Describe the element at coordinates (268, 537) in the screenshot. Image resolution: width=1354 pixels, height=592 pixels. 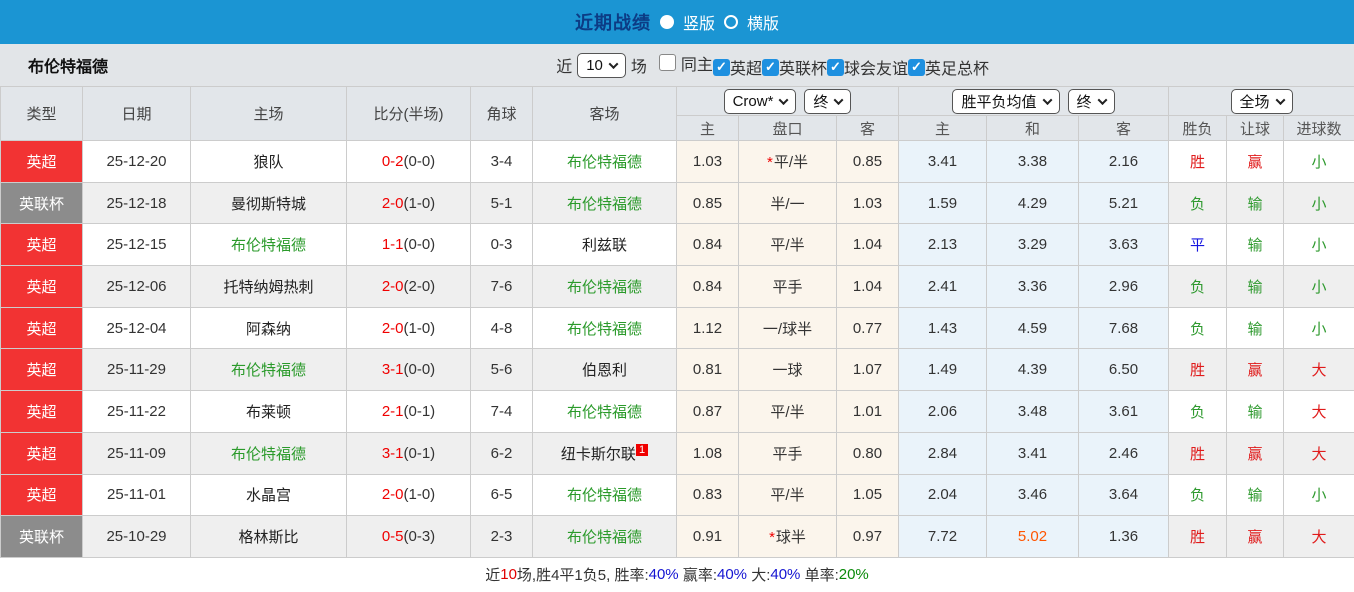
I see `team-name: 格林斯比` at that location.